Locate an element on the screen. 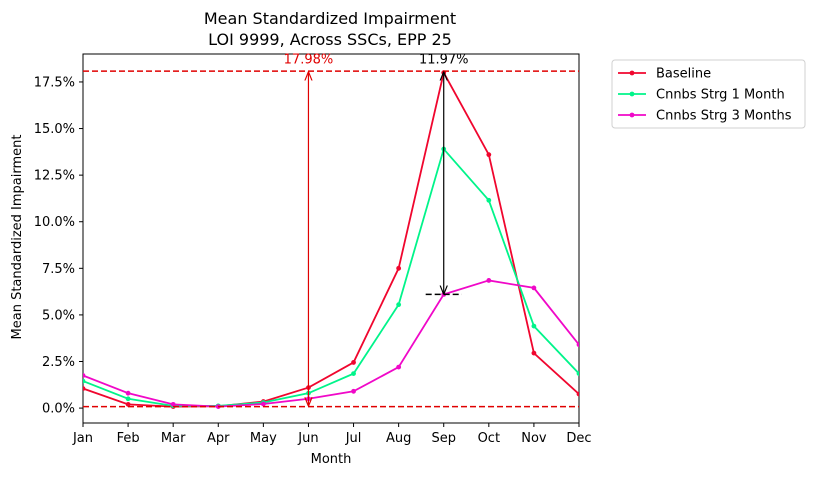 This screenshot has width=815, height=480. y-tick-label: 7.5% is located at coordinates (58, 269).